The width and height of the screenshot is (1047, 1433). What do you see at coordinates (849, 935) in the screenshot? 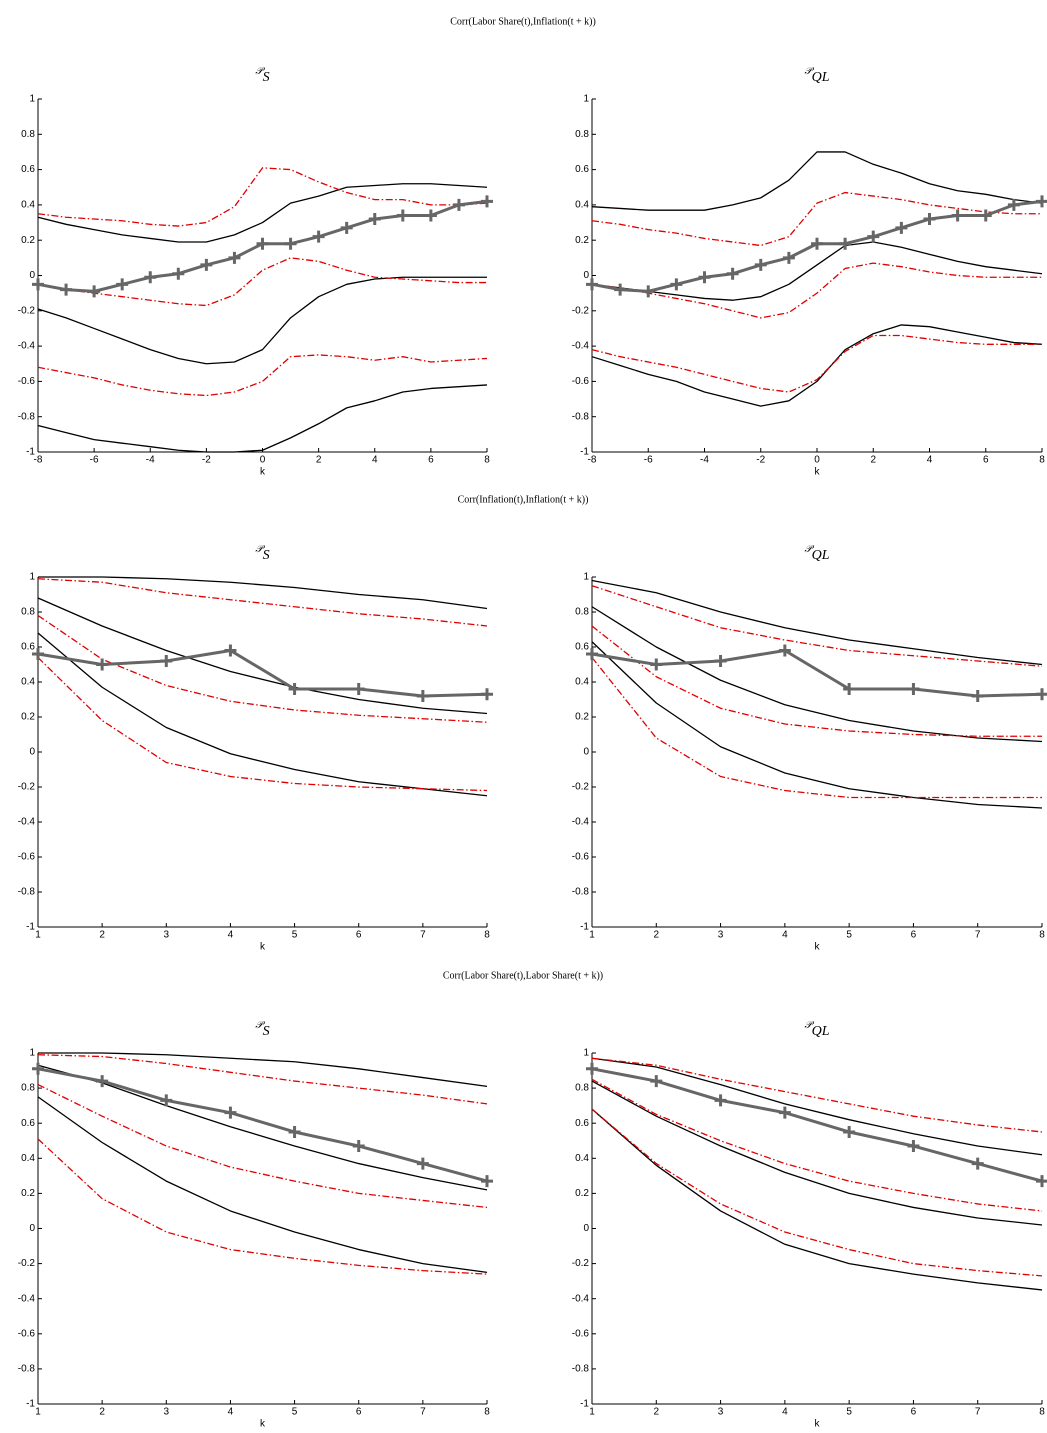
I see `x-tick-label: 5` at bounding box center [849, 935].